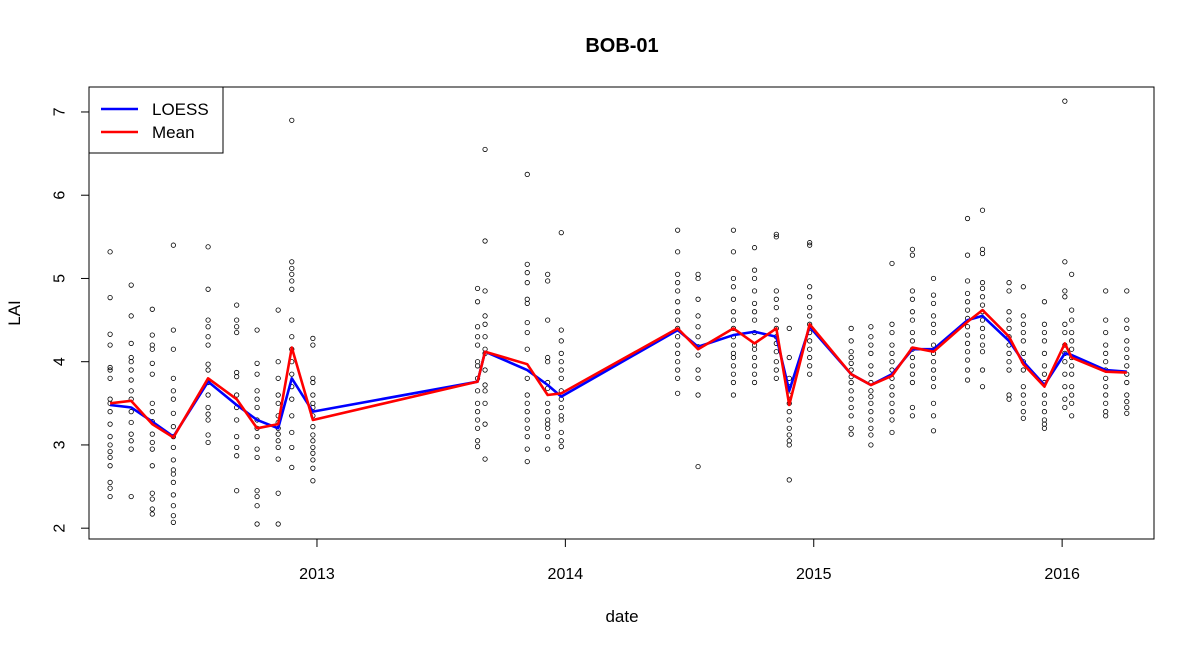  Describe the element at coordinates (60, 111) in the screenshot. I see `y-tick-label: 7` at that location.